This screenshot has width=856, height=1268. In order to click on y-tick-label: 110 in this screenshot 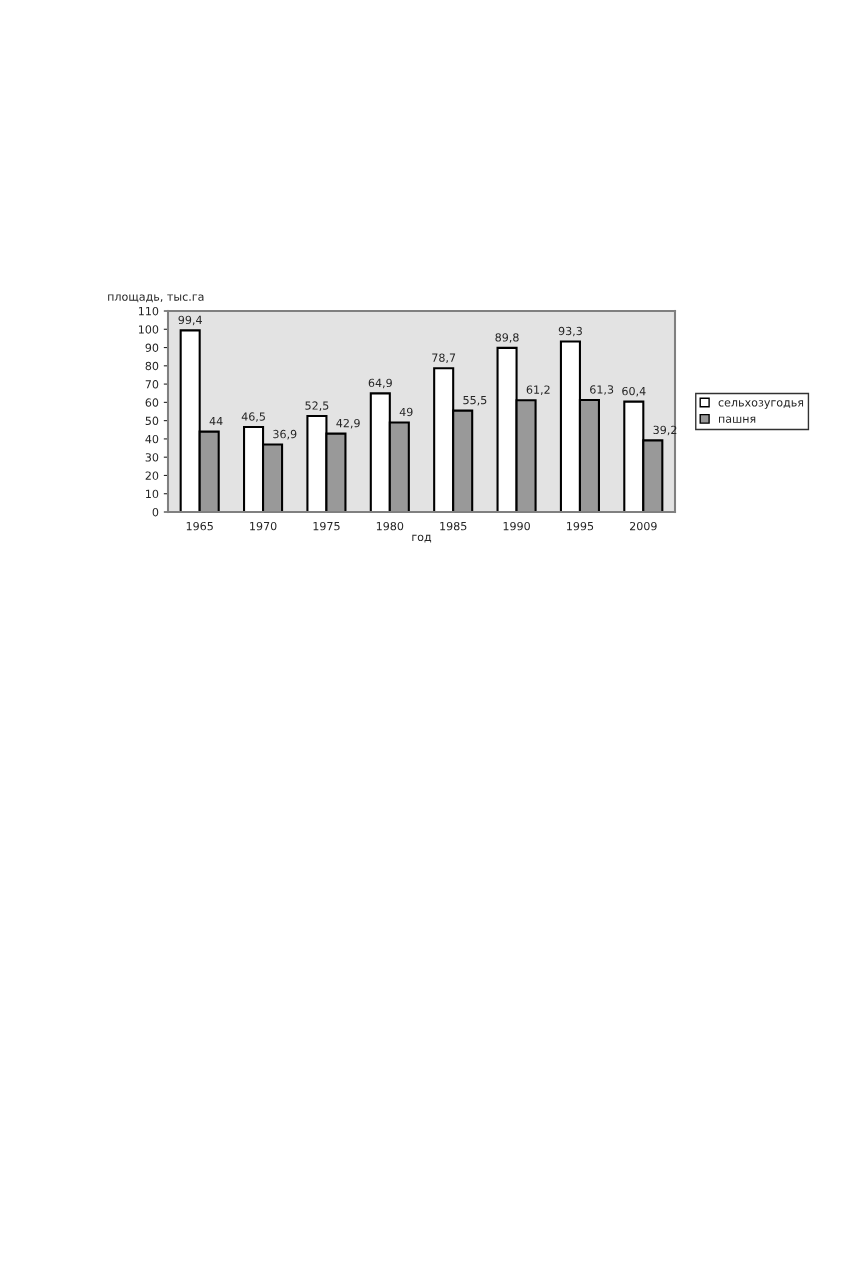, I will do `click(148, 311)`.